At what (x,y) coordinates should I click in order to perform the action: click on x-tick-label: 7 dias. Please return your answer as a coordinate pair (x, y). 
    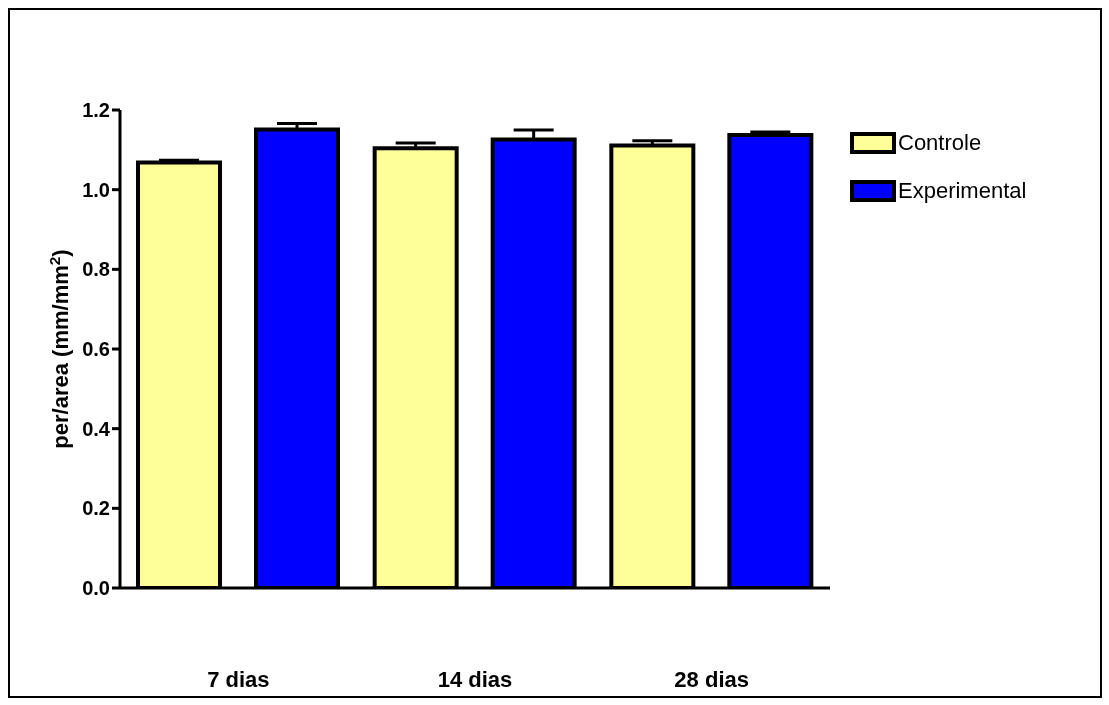
    Looking at the image, I should click on (238, 679).